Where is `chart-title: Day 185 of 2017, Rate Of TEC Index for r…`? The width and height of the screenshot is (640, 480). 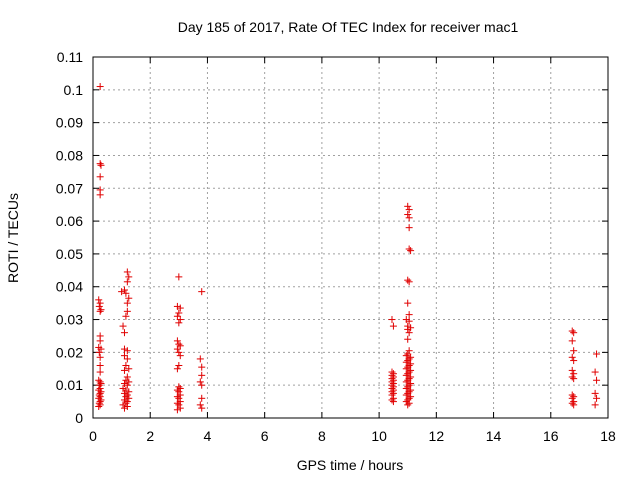 chart-title: Day 185 of 2017, Rate Of TEC Index for r… is located at coordinates (348, 27).